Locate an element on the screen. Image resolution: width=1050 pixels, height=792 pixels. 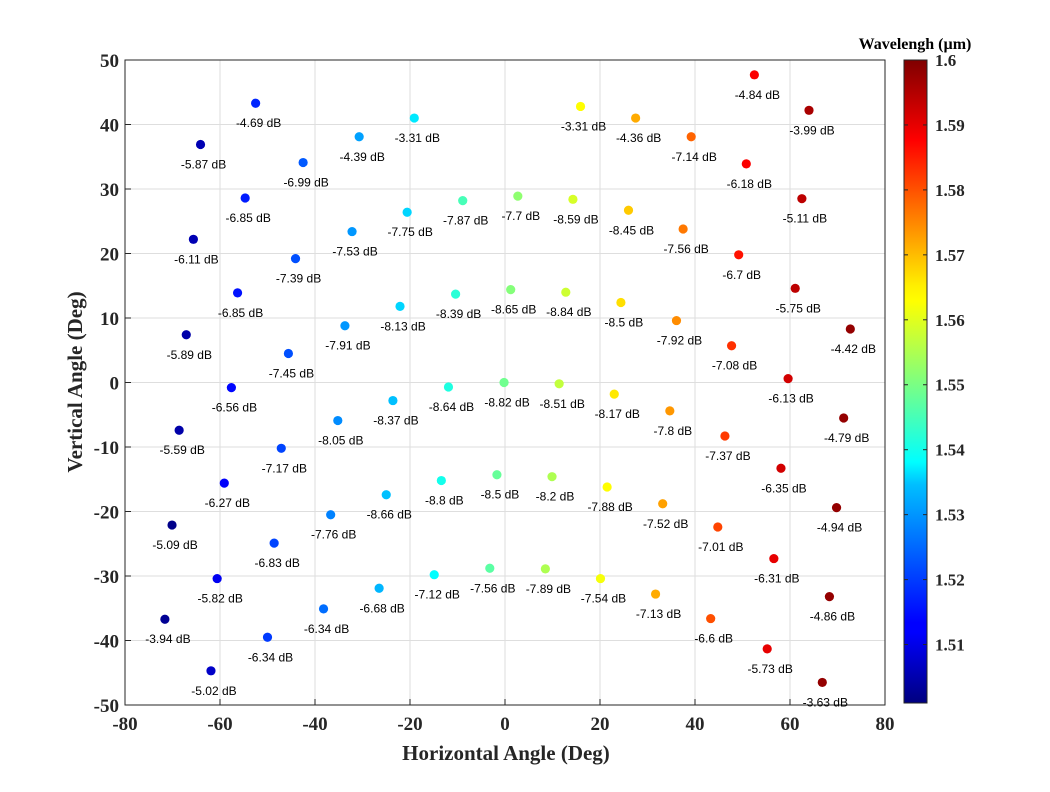
data-label: -6.7 dB is located at coordinates (741, 275).